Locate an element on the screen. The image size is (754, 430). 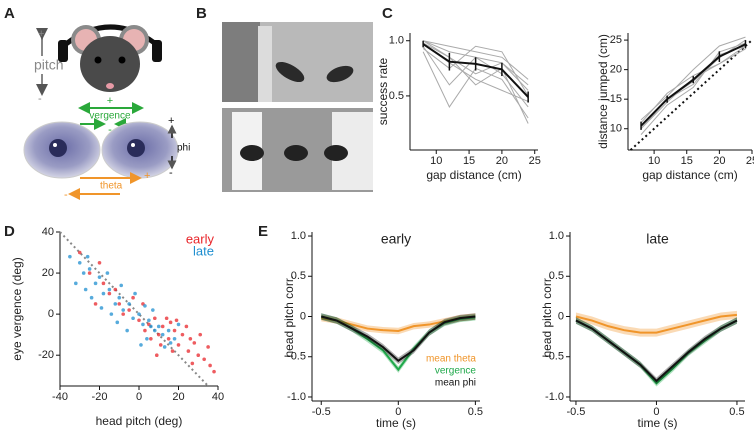
vergence-minus: - is located at coordinates (110, 130).